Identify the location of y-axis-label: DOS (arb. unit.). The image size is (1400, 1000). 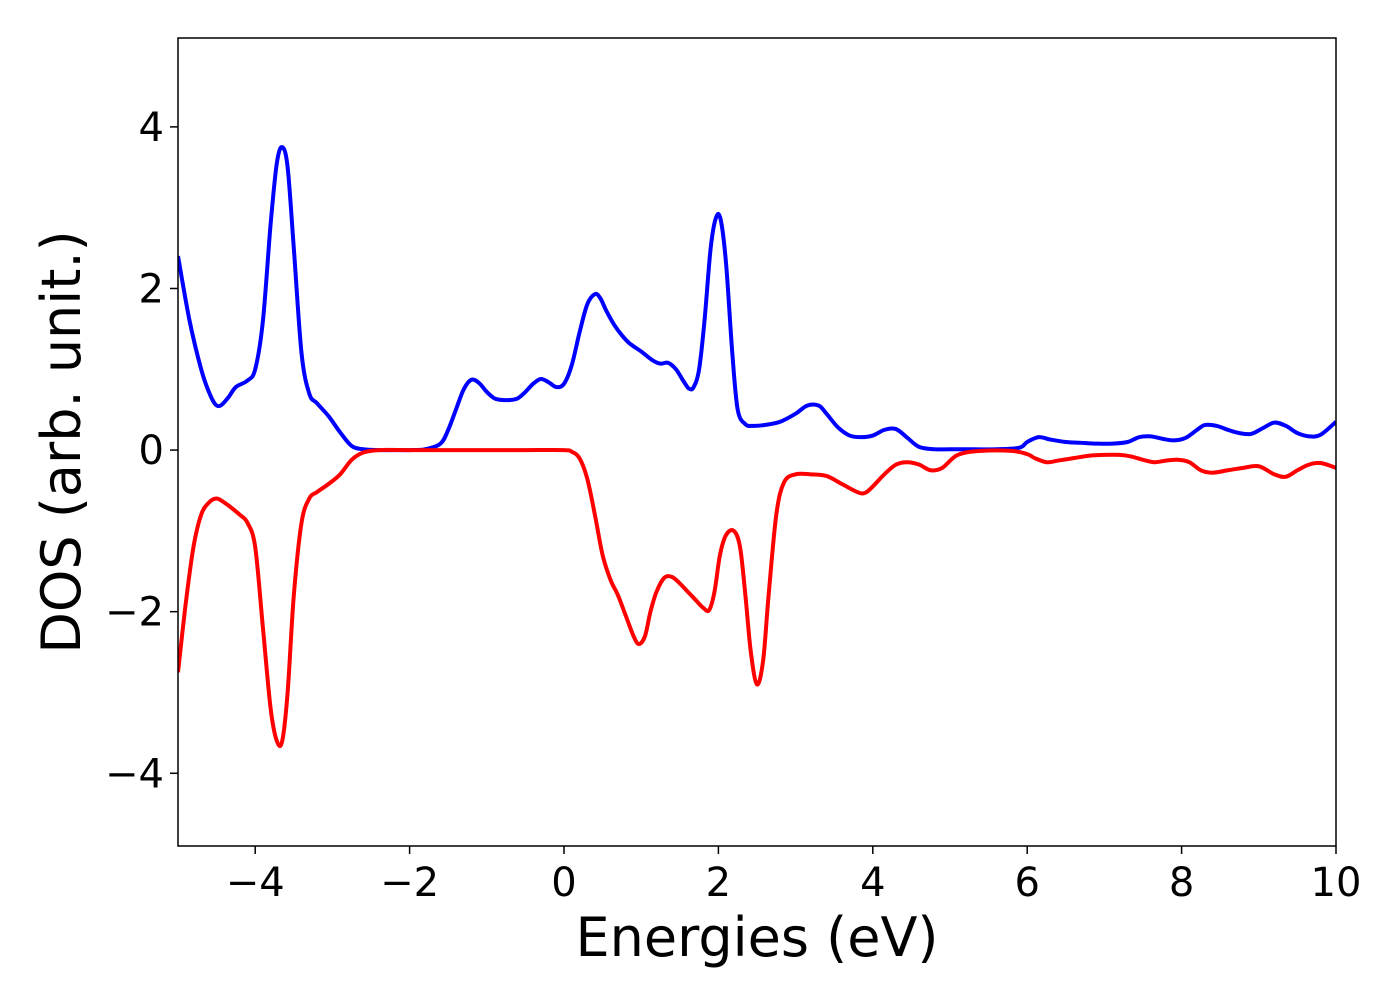
(61, 441).